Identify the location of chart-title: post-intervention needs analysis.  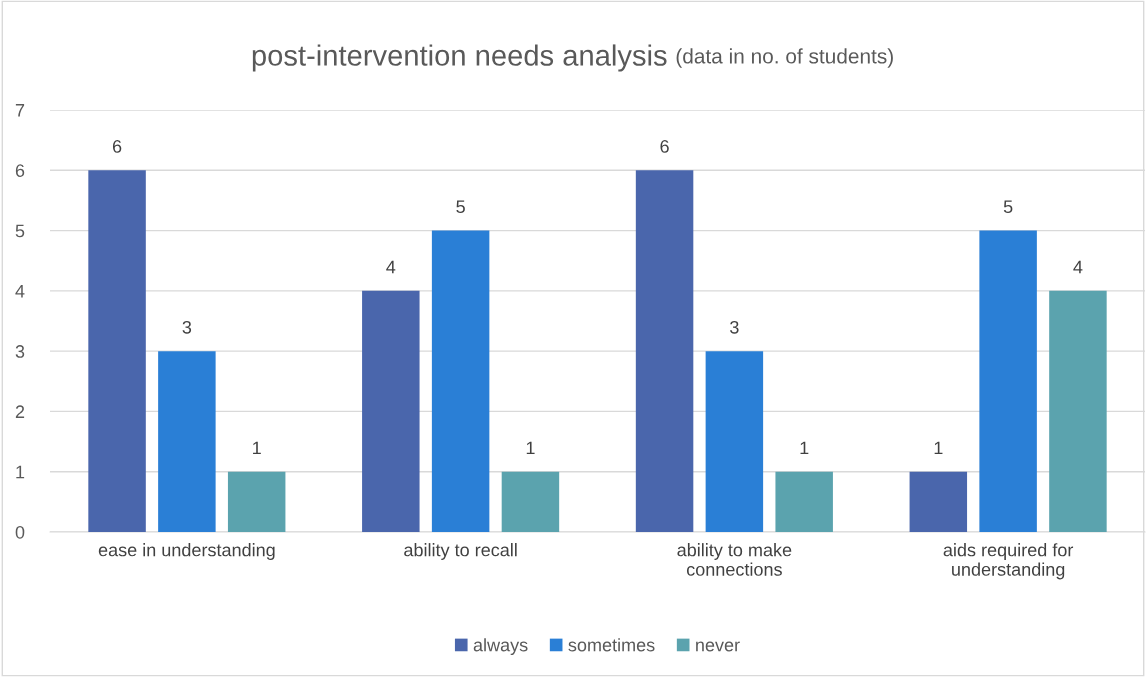
(459, 58).